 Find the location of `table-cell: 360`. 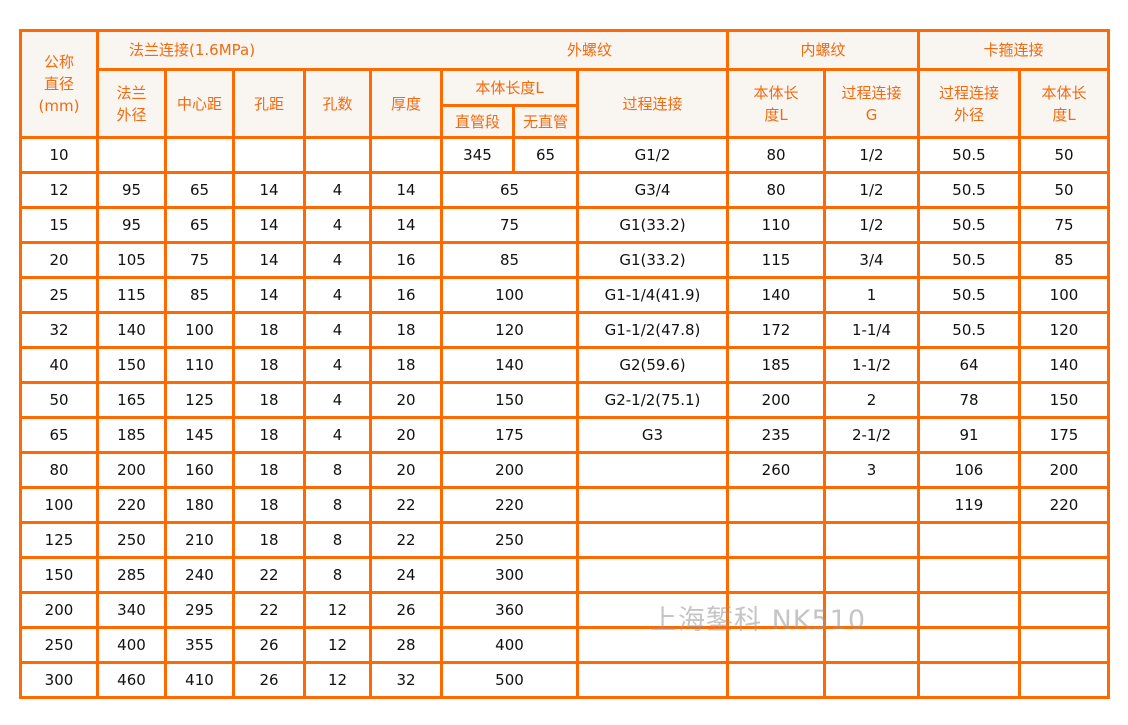

table-cell: 360 is located at coordinates (509, 610).